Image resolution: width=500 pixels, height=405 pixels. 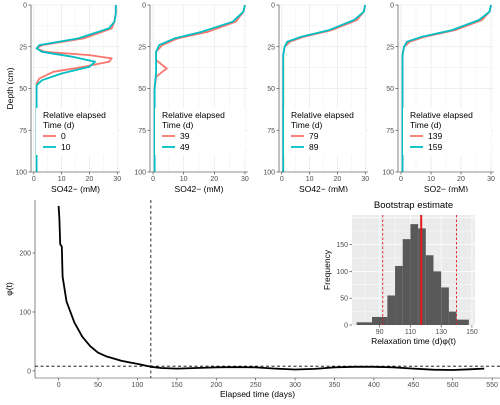 What do you see at coordinates (413, 385) in the screenshot?
I see `x-tick-label: 450` at bounding box center [413, 385].